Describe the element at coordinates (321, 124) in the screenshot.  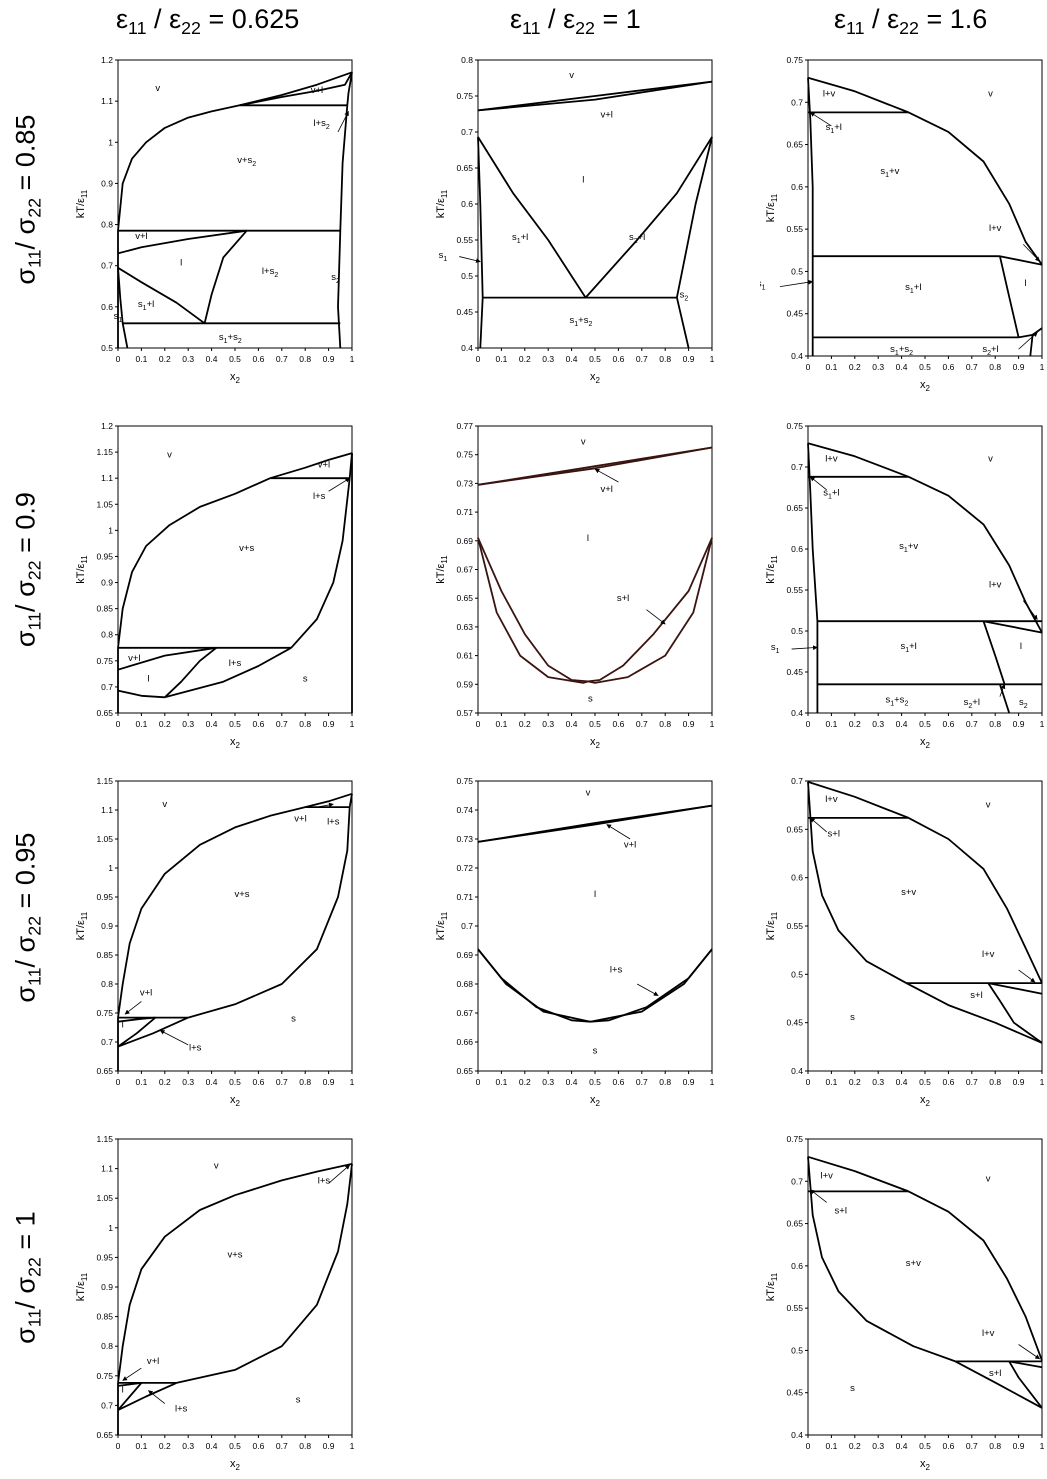
I see `region-label: l+s2` at that location.